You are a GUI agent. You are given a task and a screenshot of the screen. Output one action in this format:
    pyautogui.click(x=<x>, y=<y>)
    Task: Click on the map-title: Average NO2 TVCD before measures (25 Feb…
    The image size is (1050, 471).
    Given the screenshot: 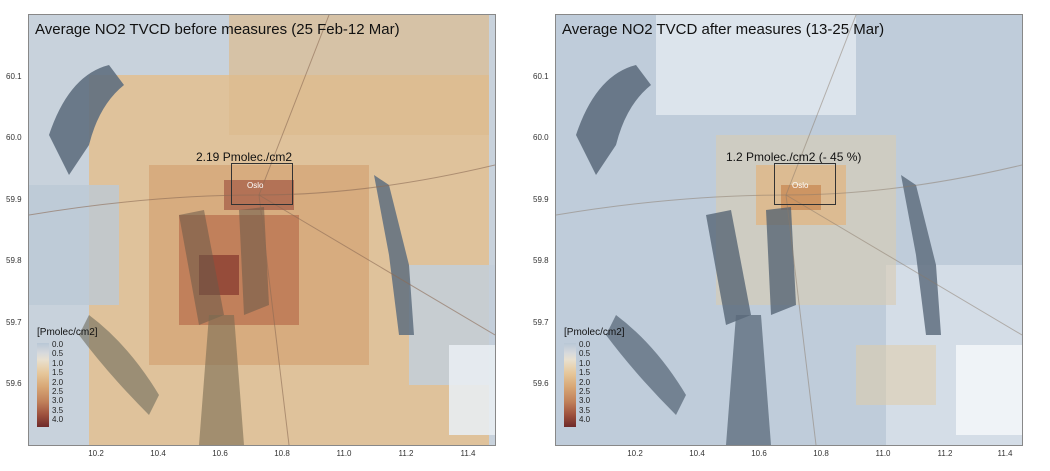 What is the action you would take?
    pyautogui.click(x=217, y=29)
    